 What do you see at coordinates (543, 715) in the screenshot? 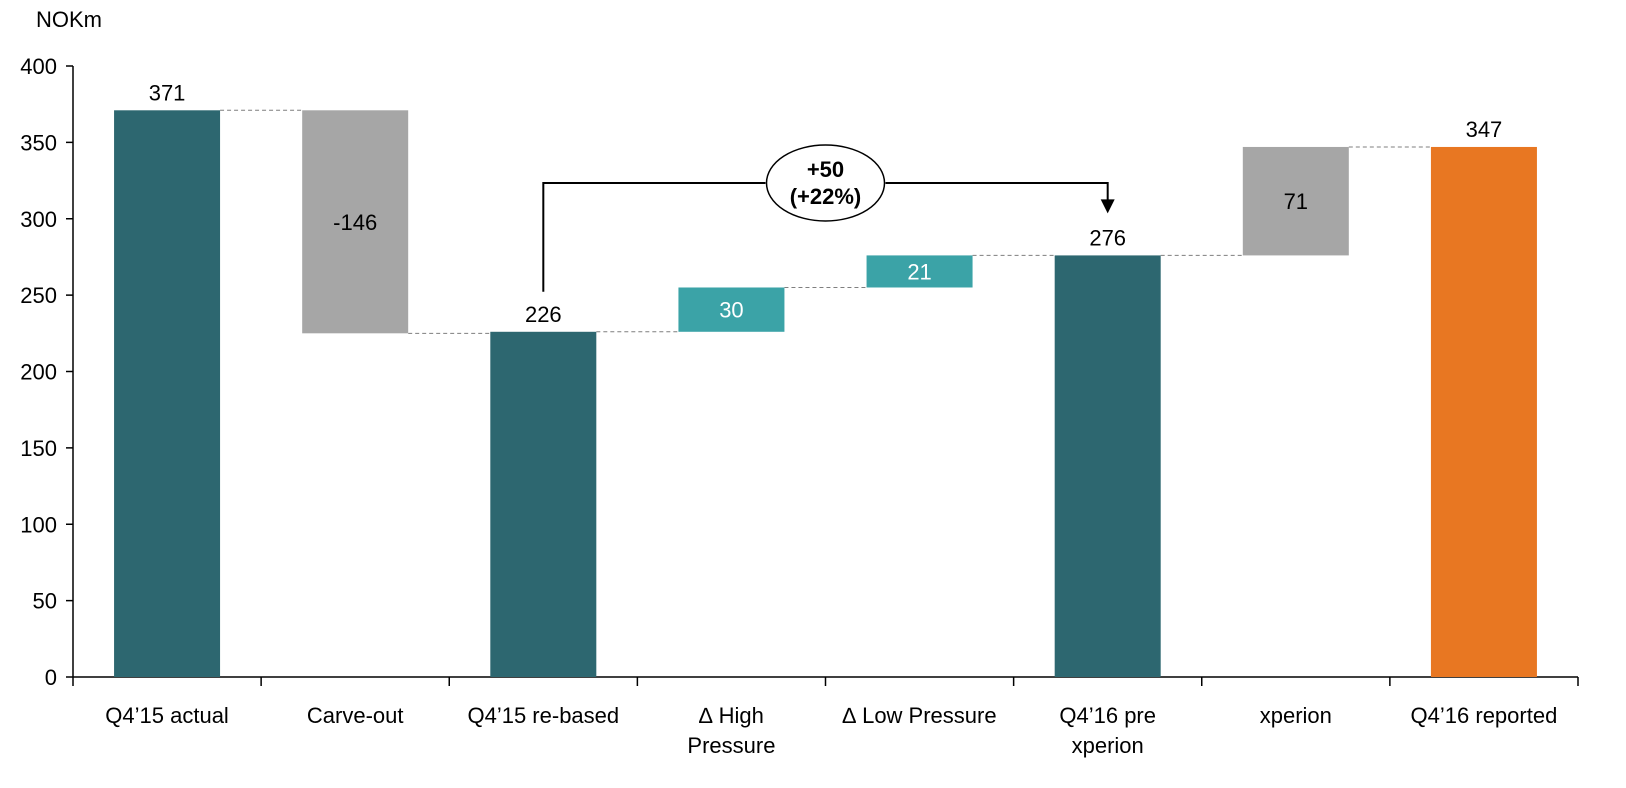
I see `x-tick-label: Q4’15 re-based` at bounding box center [543, 715].